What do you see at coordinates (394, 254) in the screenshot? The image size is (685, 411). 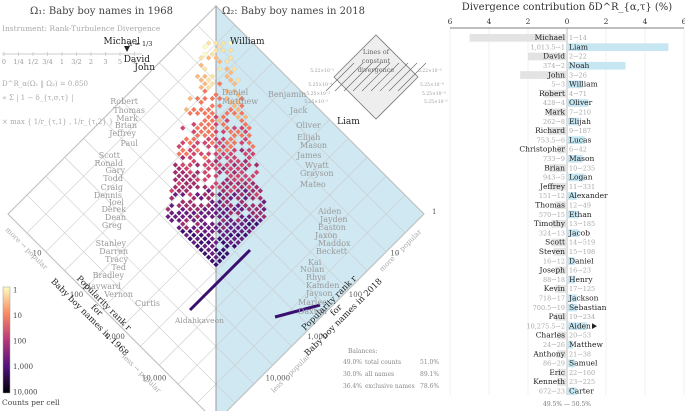 I see `axis-tick-2018: 10` at bounding box center [394, 254].